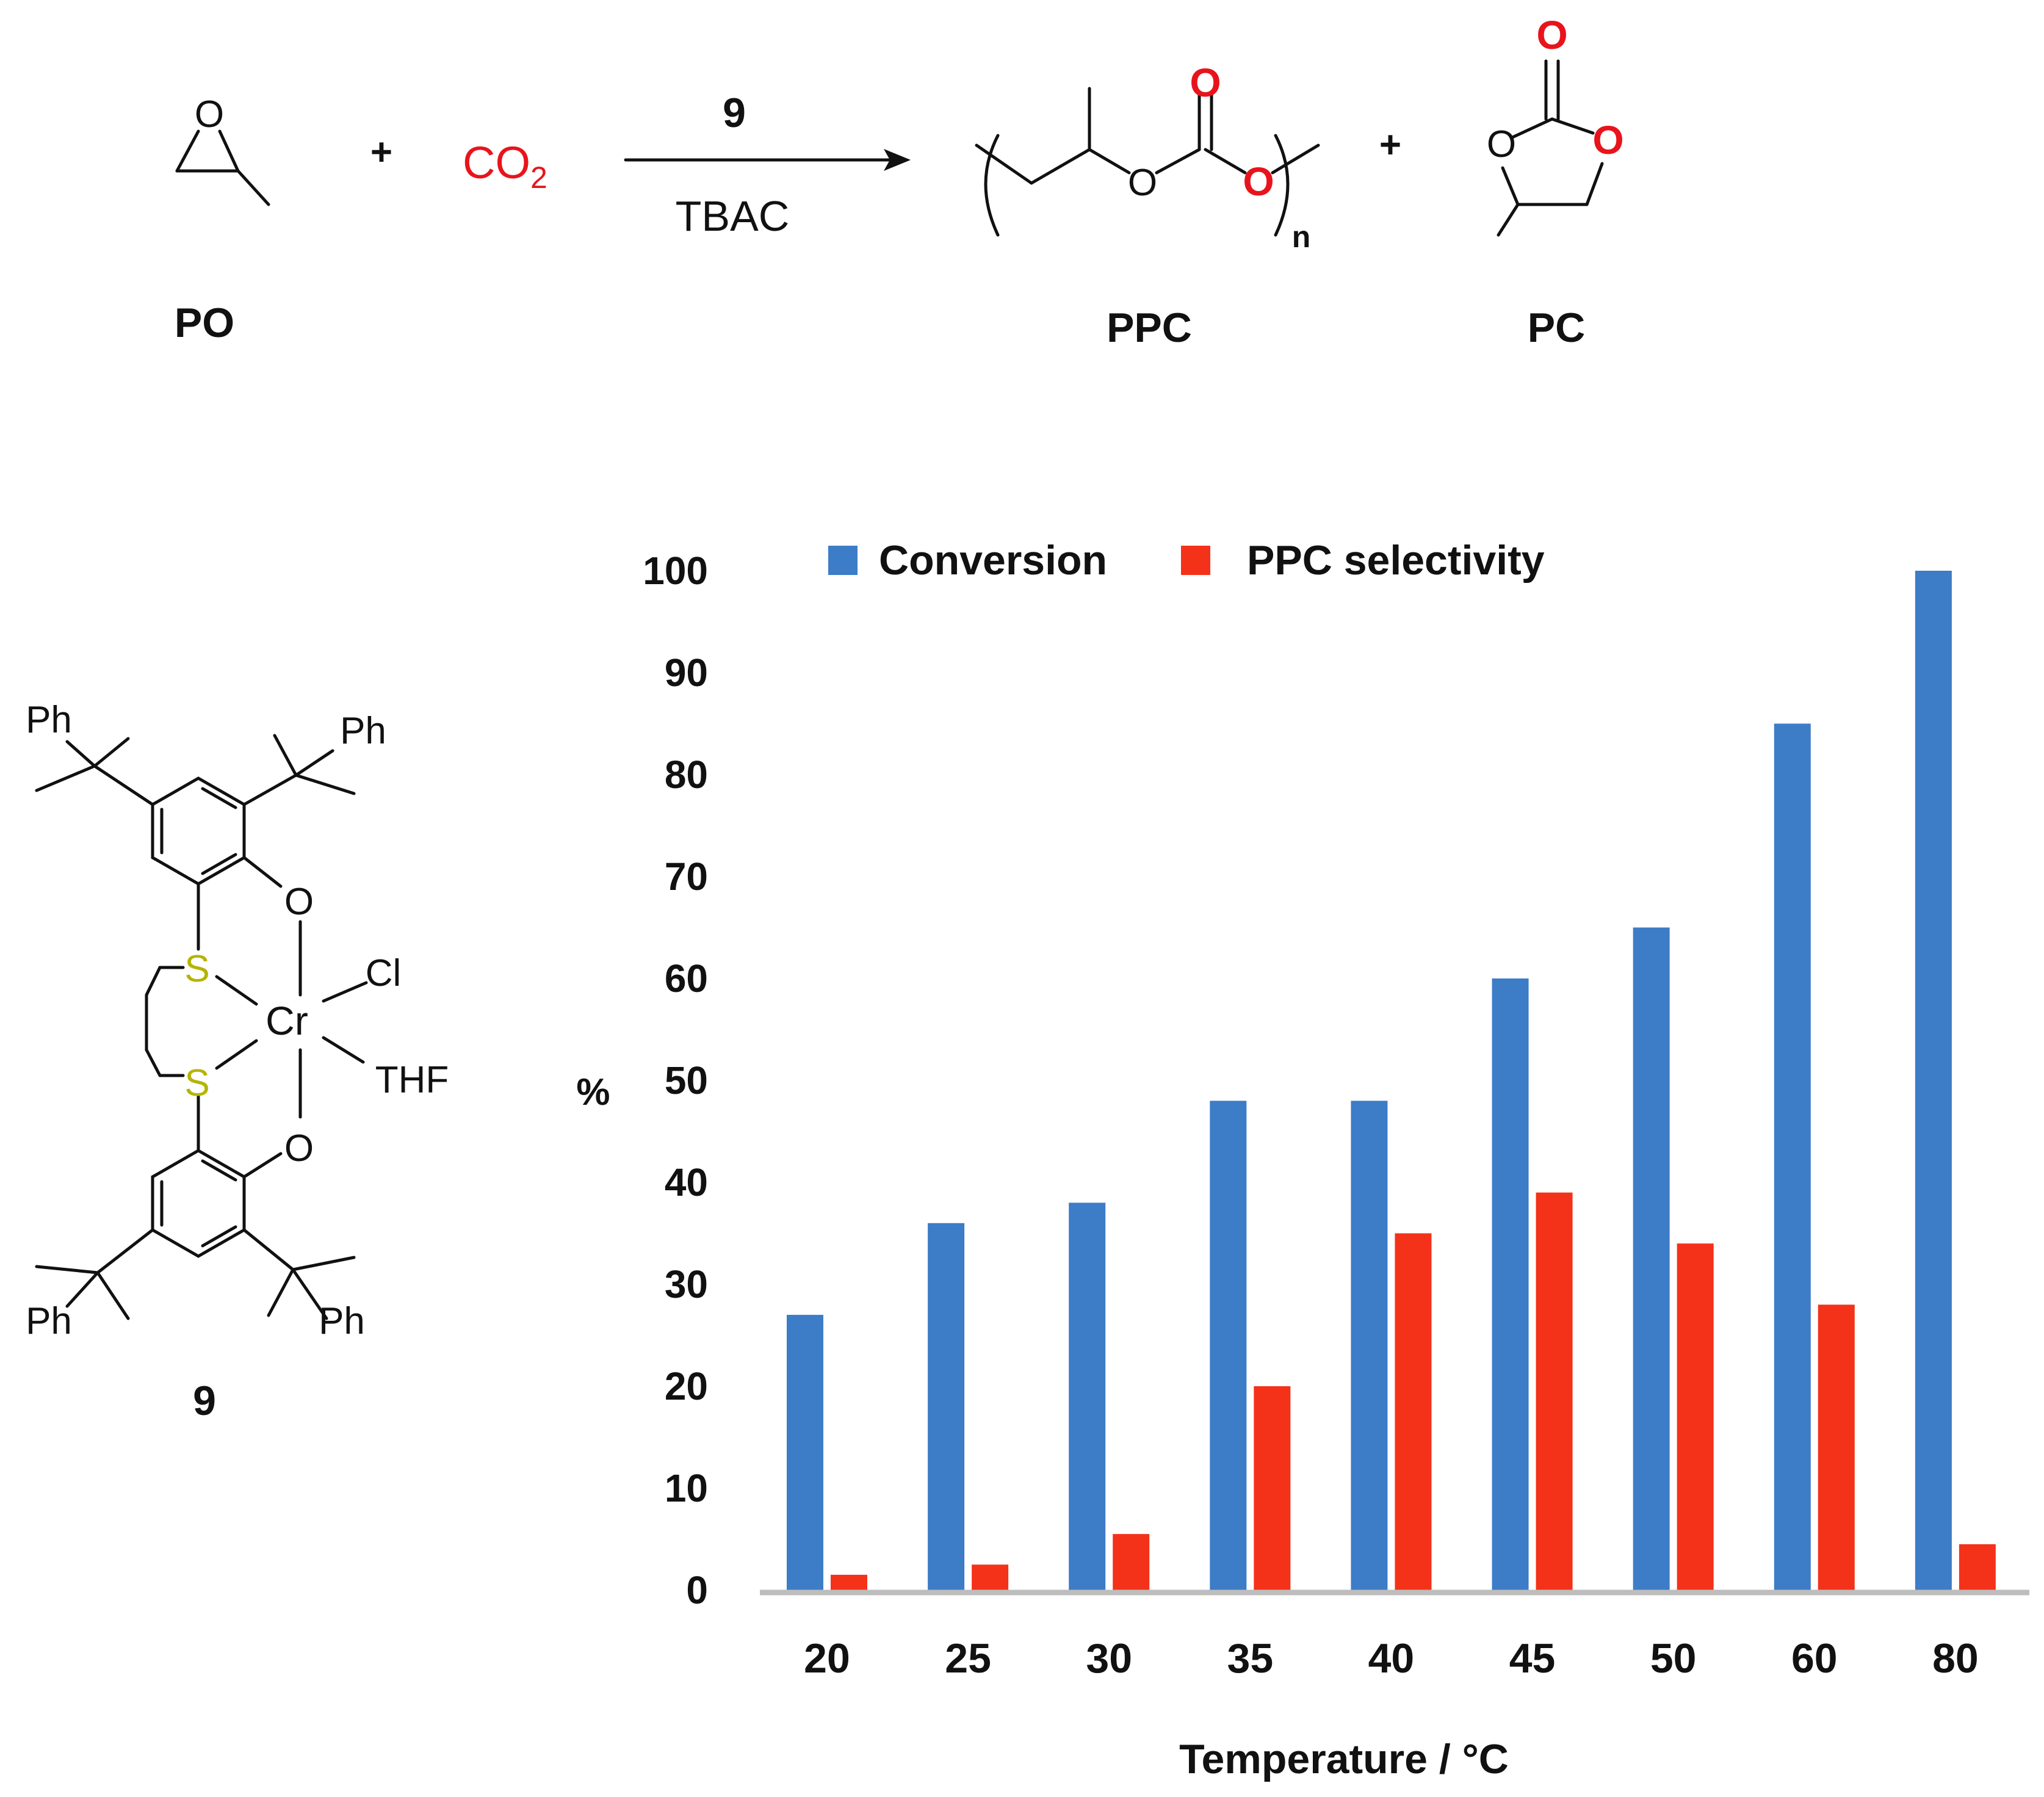 This screenshot has width=2044, height=1797. Describe the element at coordinates (49, 720) in the screenshot. I see `ph-label-top-left: Ph` at that location.